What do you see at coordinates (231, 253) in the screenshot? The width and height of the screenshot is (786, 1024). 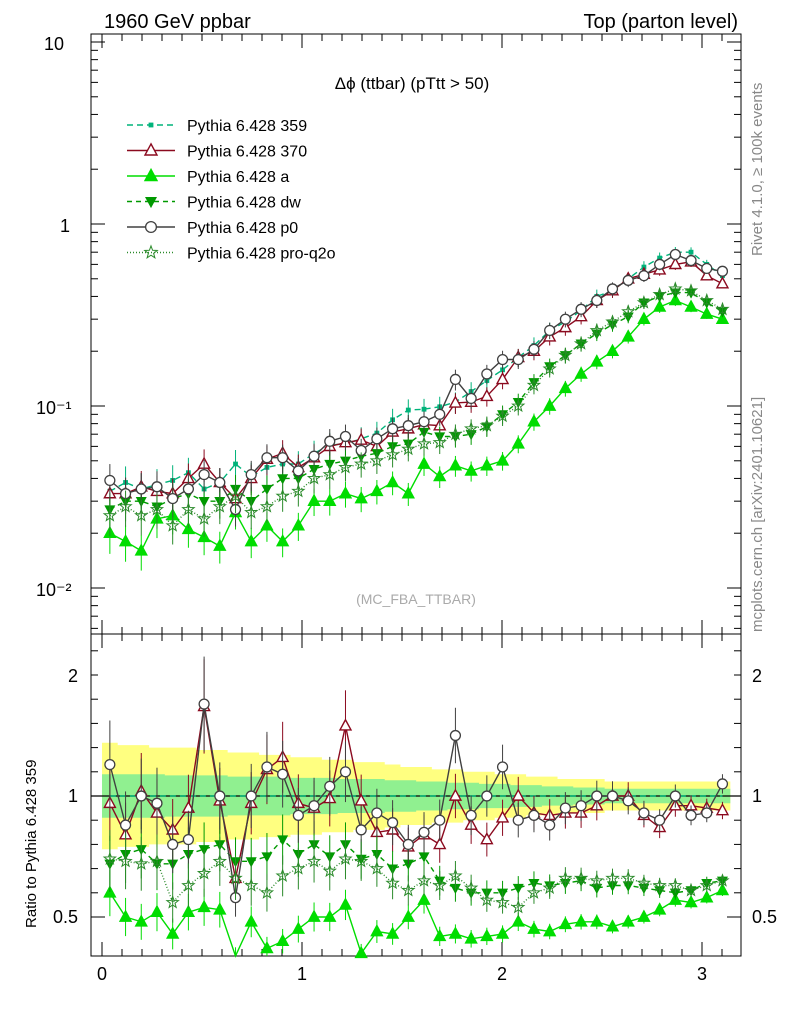 I see `legend-item-q2o: Pythia 6.428 pro-q2o` at bounding box center [231, 253].